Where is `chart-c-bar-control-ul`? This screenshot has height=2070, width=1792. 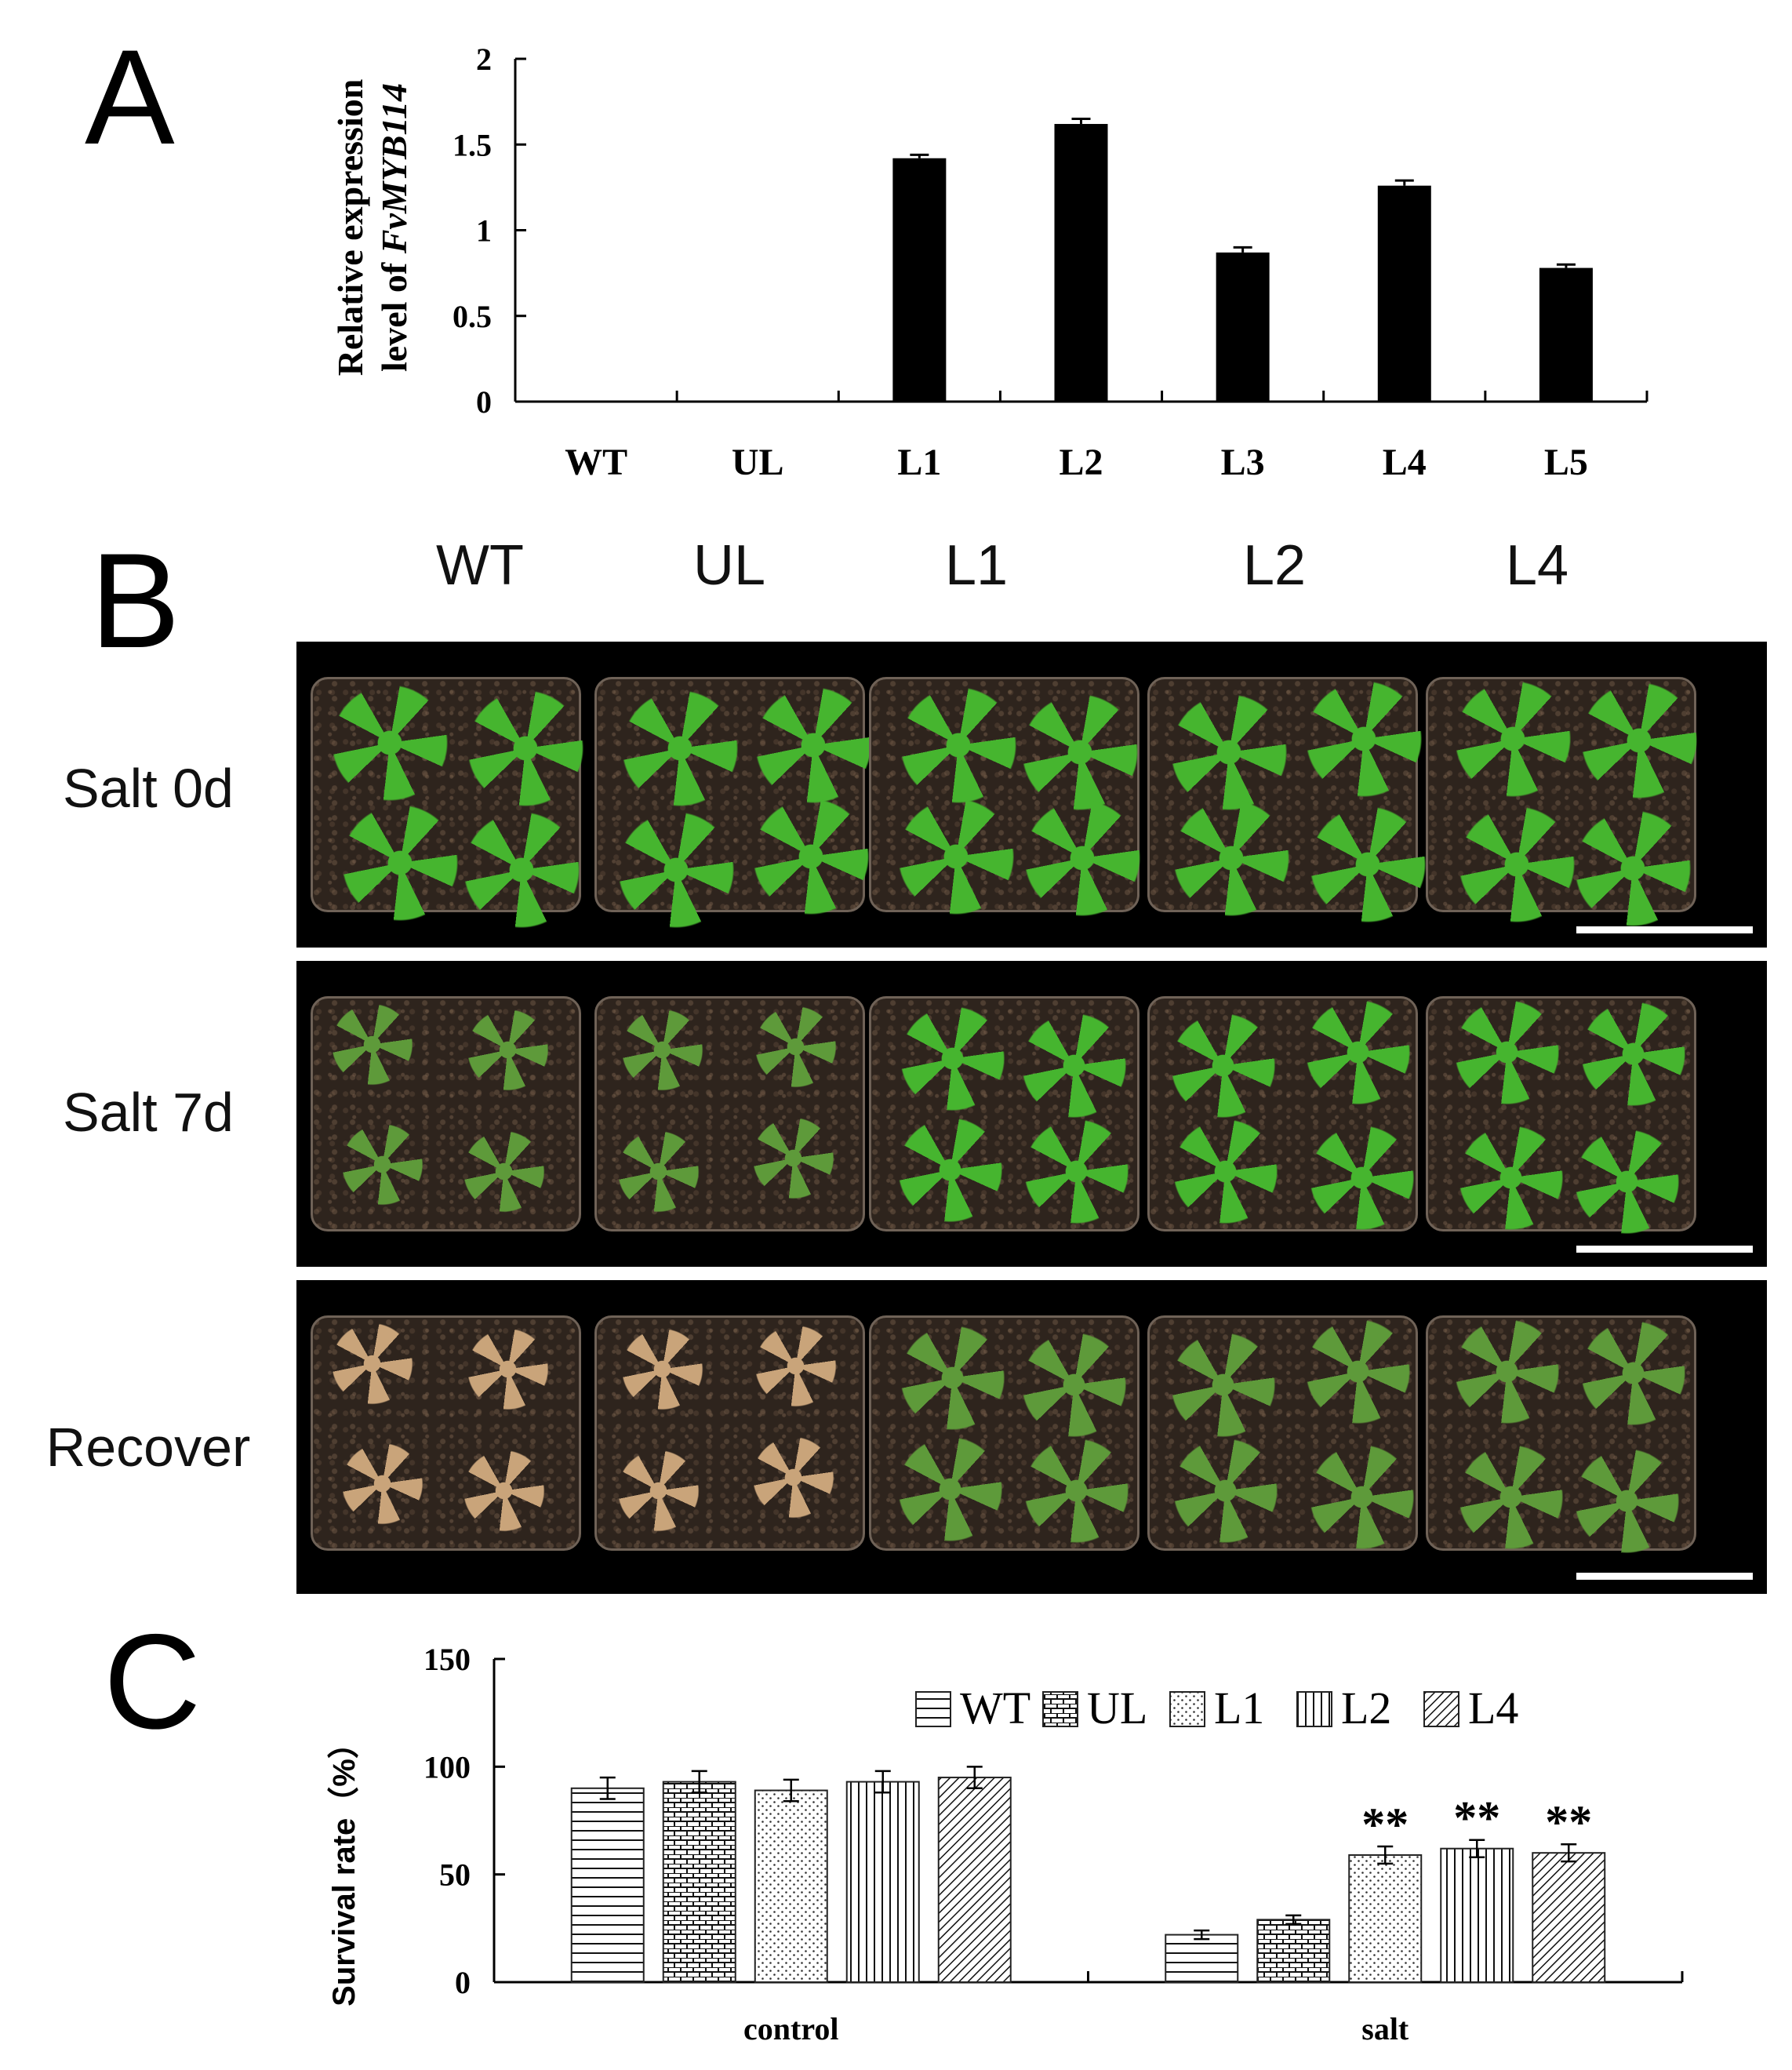 chart-c-bar-control-ul is located at coordinates (699, 1882).